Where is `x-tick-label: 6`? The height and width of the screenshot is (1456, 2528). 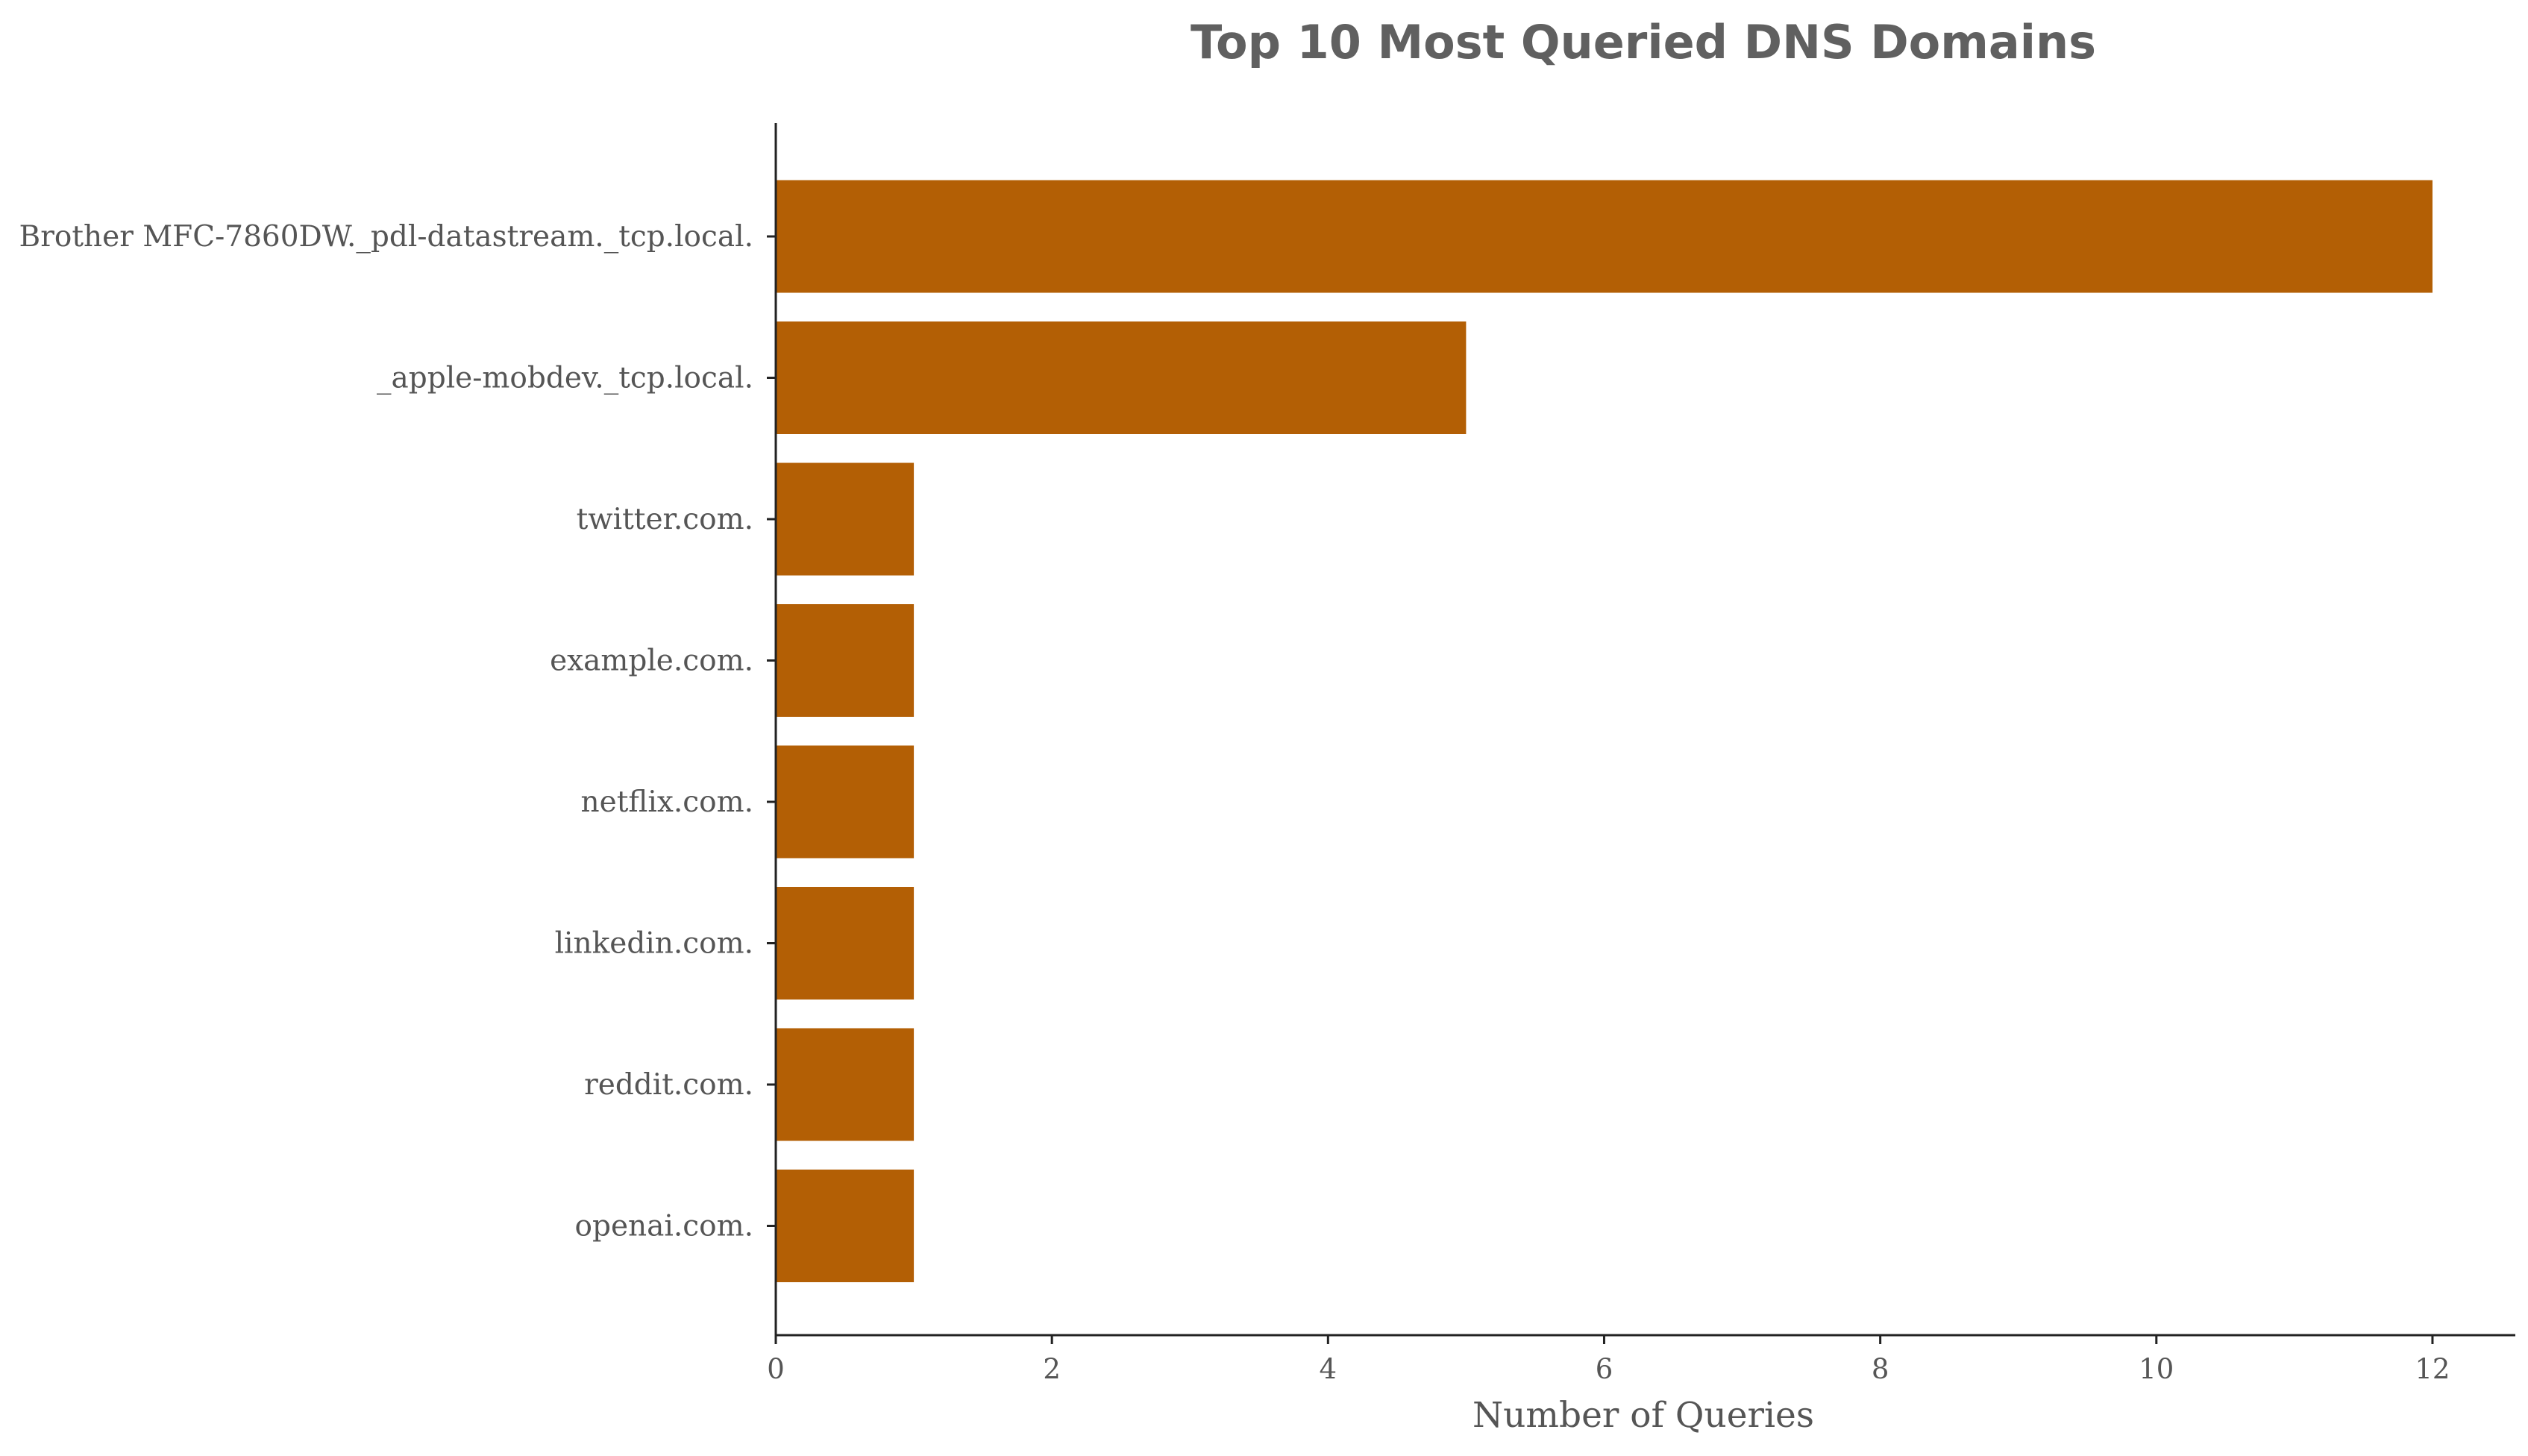
x-tick-label: 6 is located at coordinates (1604, 1369).